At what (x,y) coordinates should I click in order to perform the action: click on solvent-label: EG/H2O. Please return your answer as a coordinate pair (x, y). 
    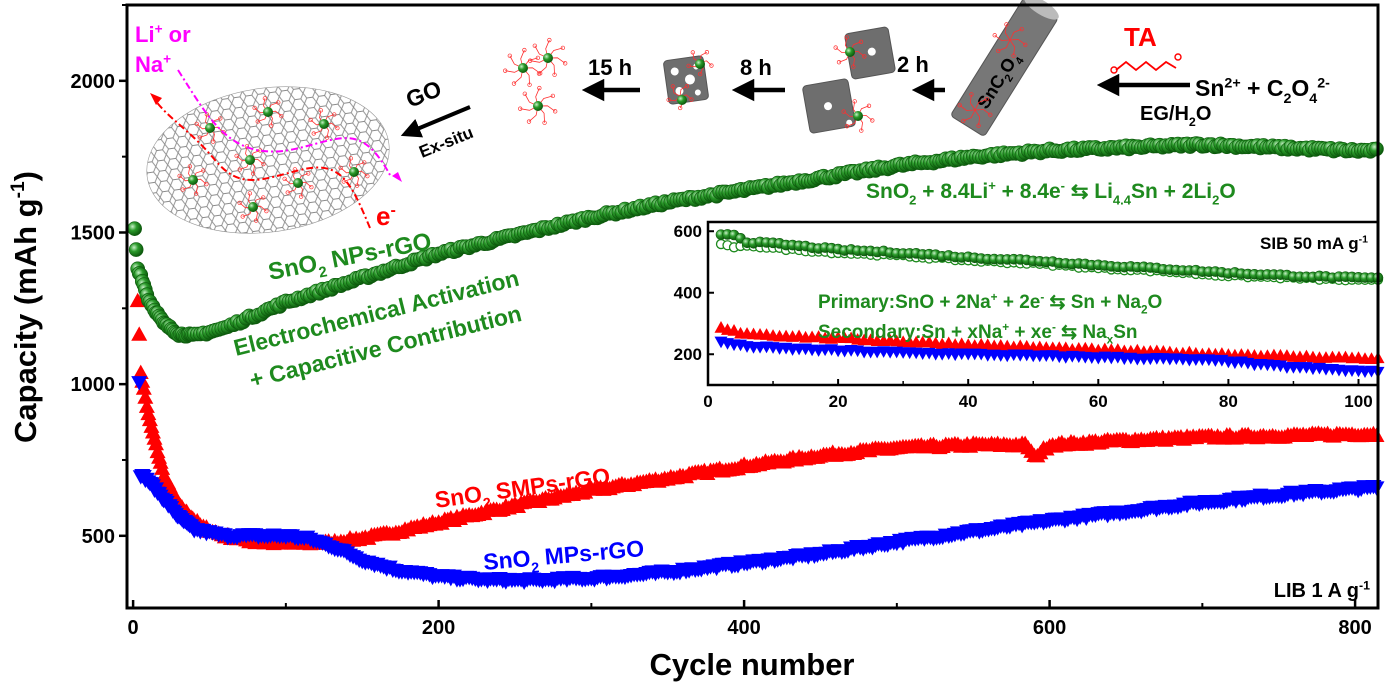
    Looking at the image, I should click on (1175, 116).